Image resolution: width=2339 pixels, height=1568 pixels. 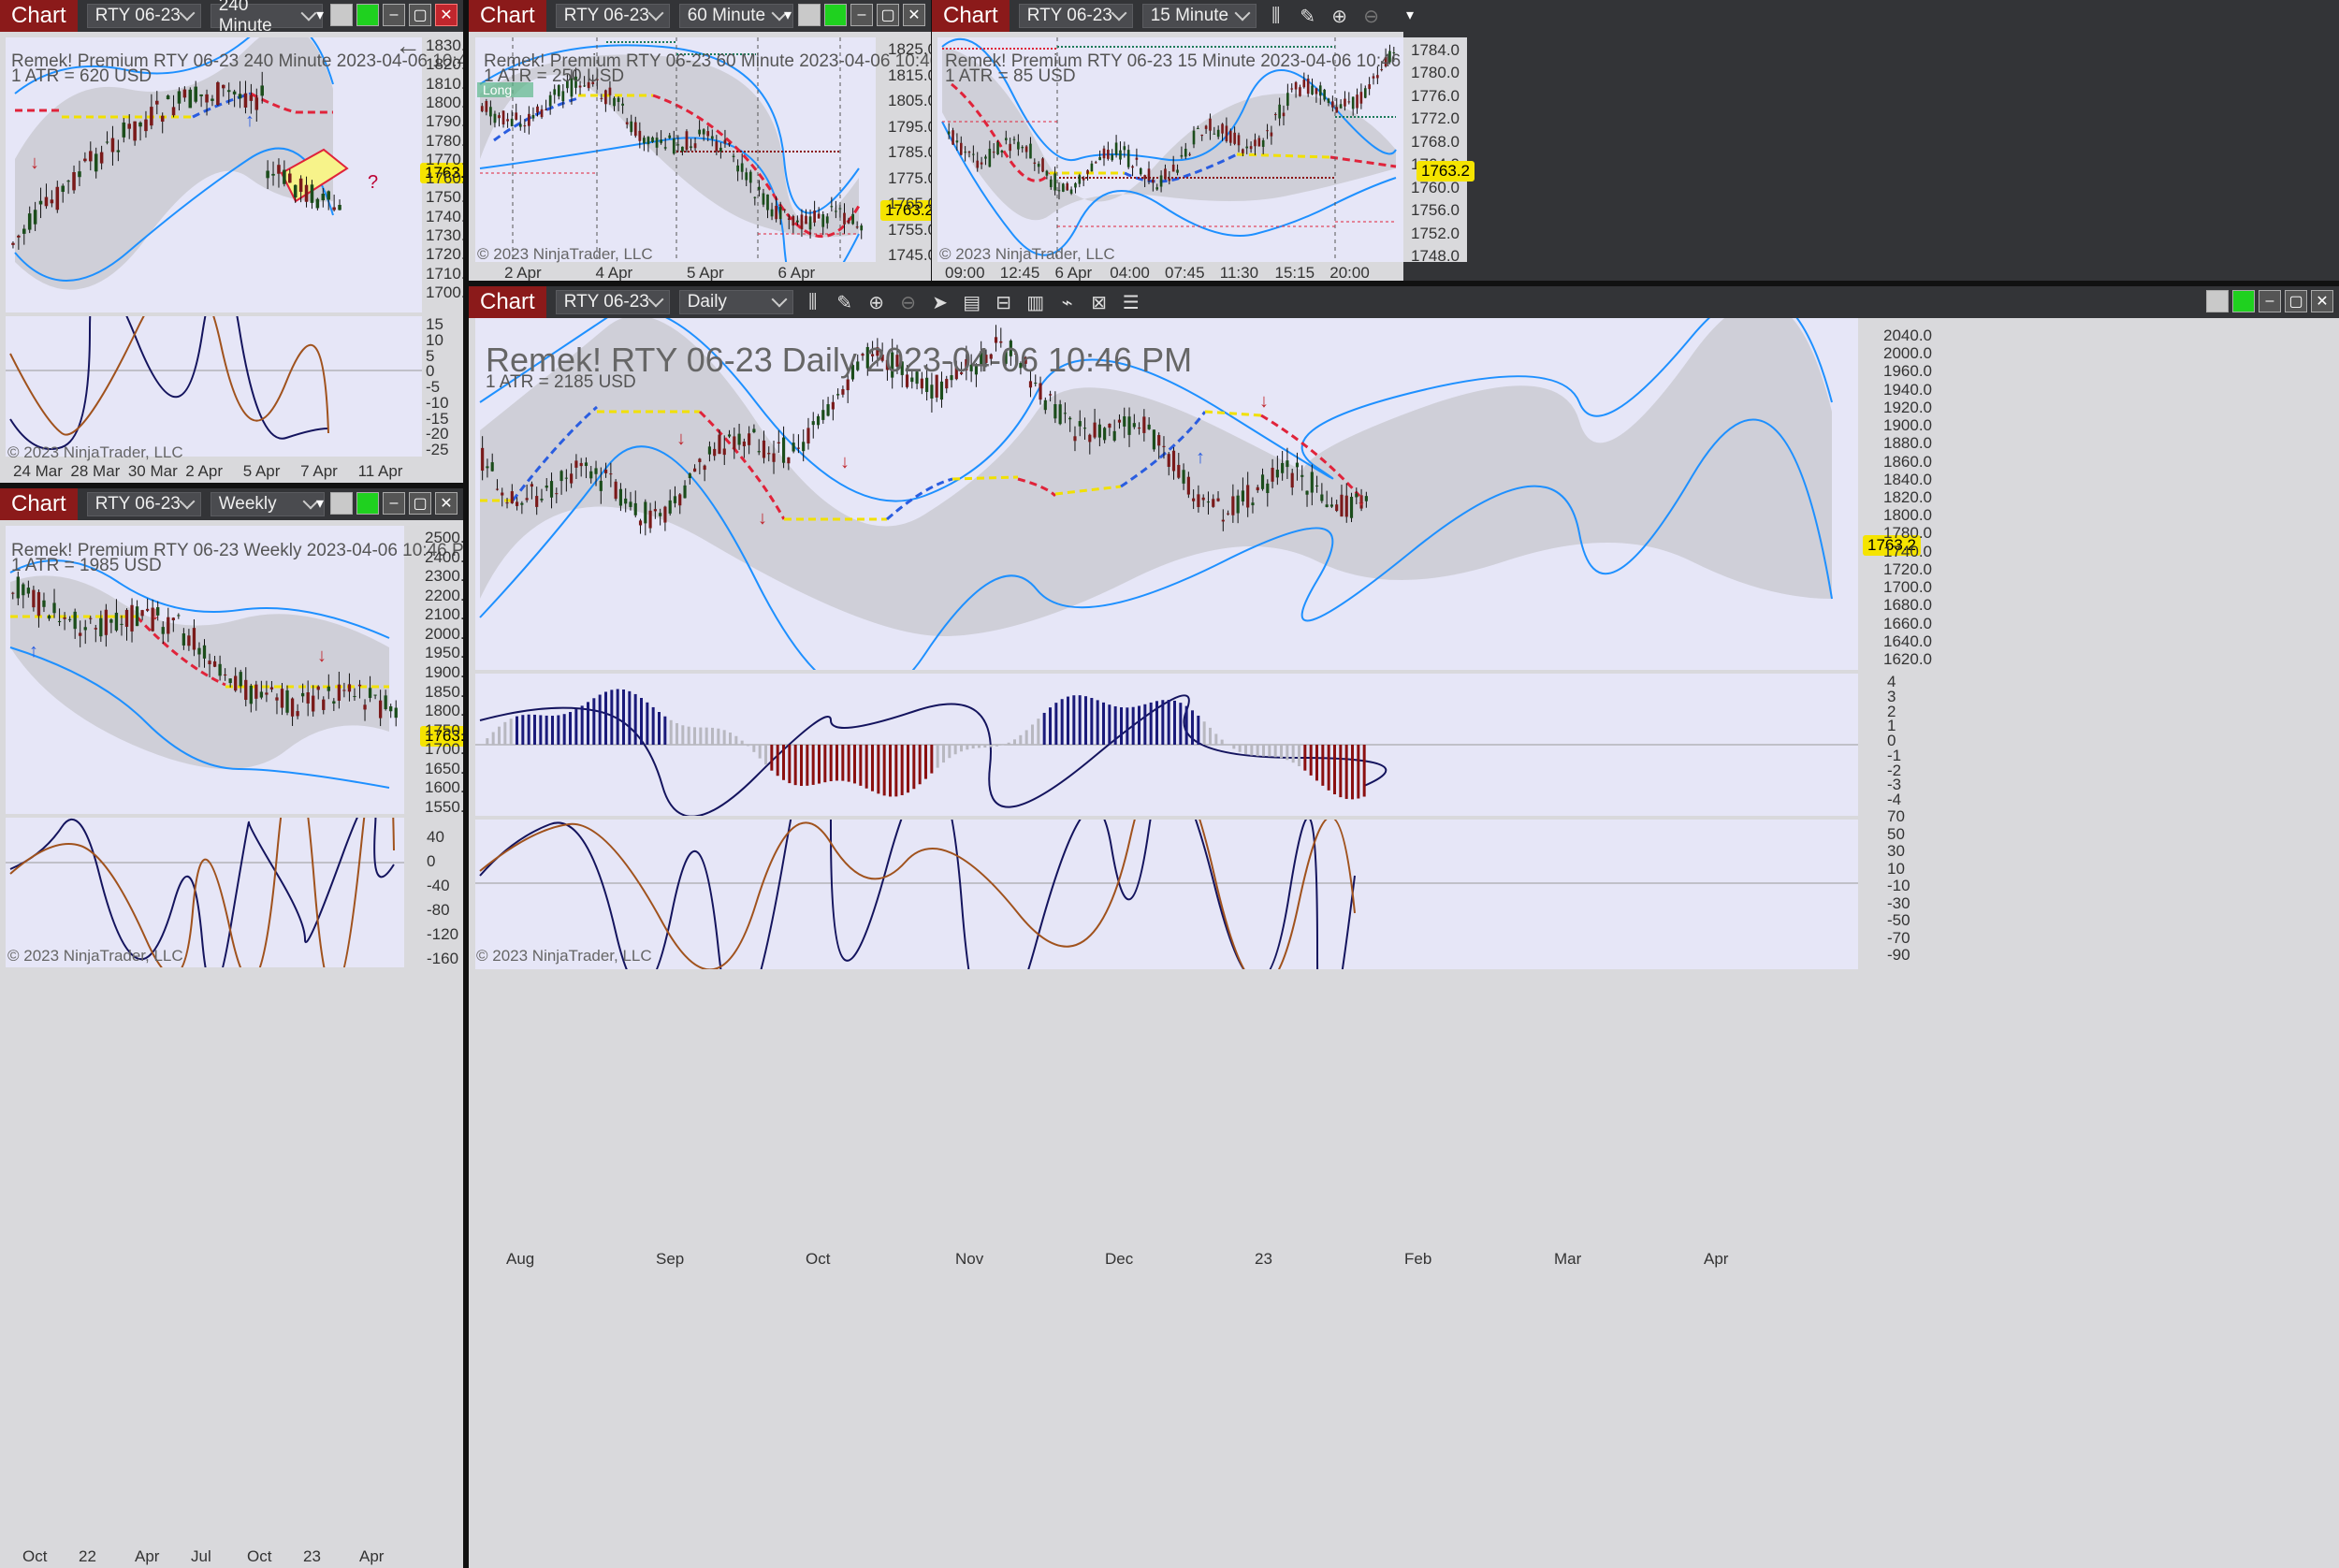 I want to click on price-panel: ↓ ↑, so click(x=214, y=167).